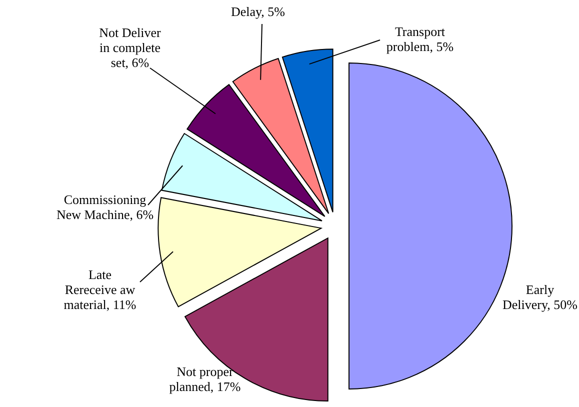 The width and height of the screenshot is (579, 407). Describe the element at coordinates (100, 289) in the screenshot. I see `slice-label: Late Rereceive aw material, 11%` at that location.